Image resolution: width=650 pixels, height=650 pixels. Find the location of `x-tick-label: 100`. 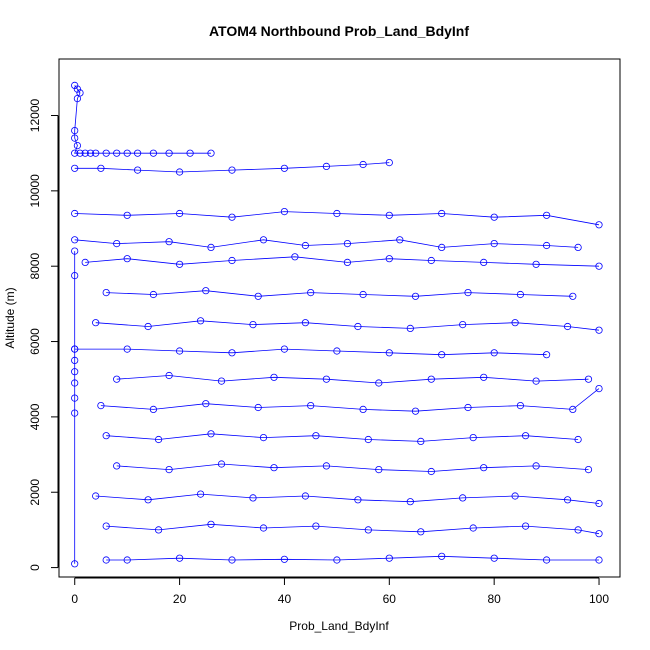

x-tick-label: 100 is located at coordinates (599, 599).